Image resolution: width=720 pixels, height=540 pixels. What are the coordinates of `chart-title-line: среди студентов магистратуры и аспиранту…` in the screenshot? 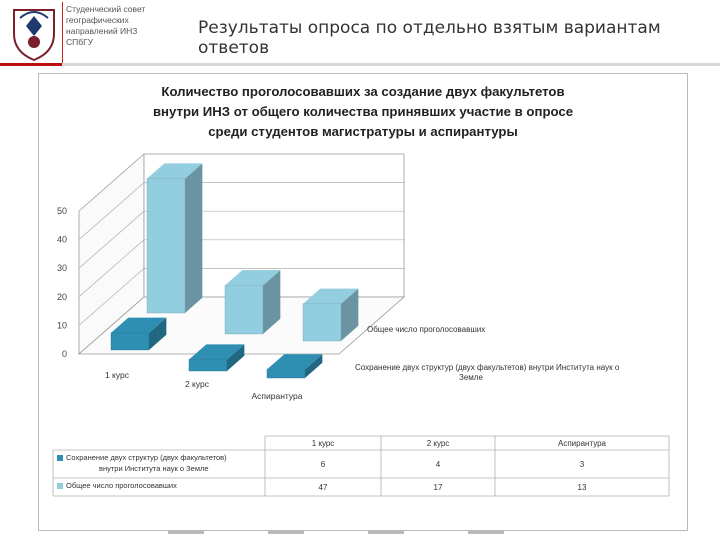 It's located at (363, 131).